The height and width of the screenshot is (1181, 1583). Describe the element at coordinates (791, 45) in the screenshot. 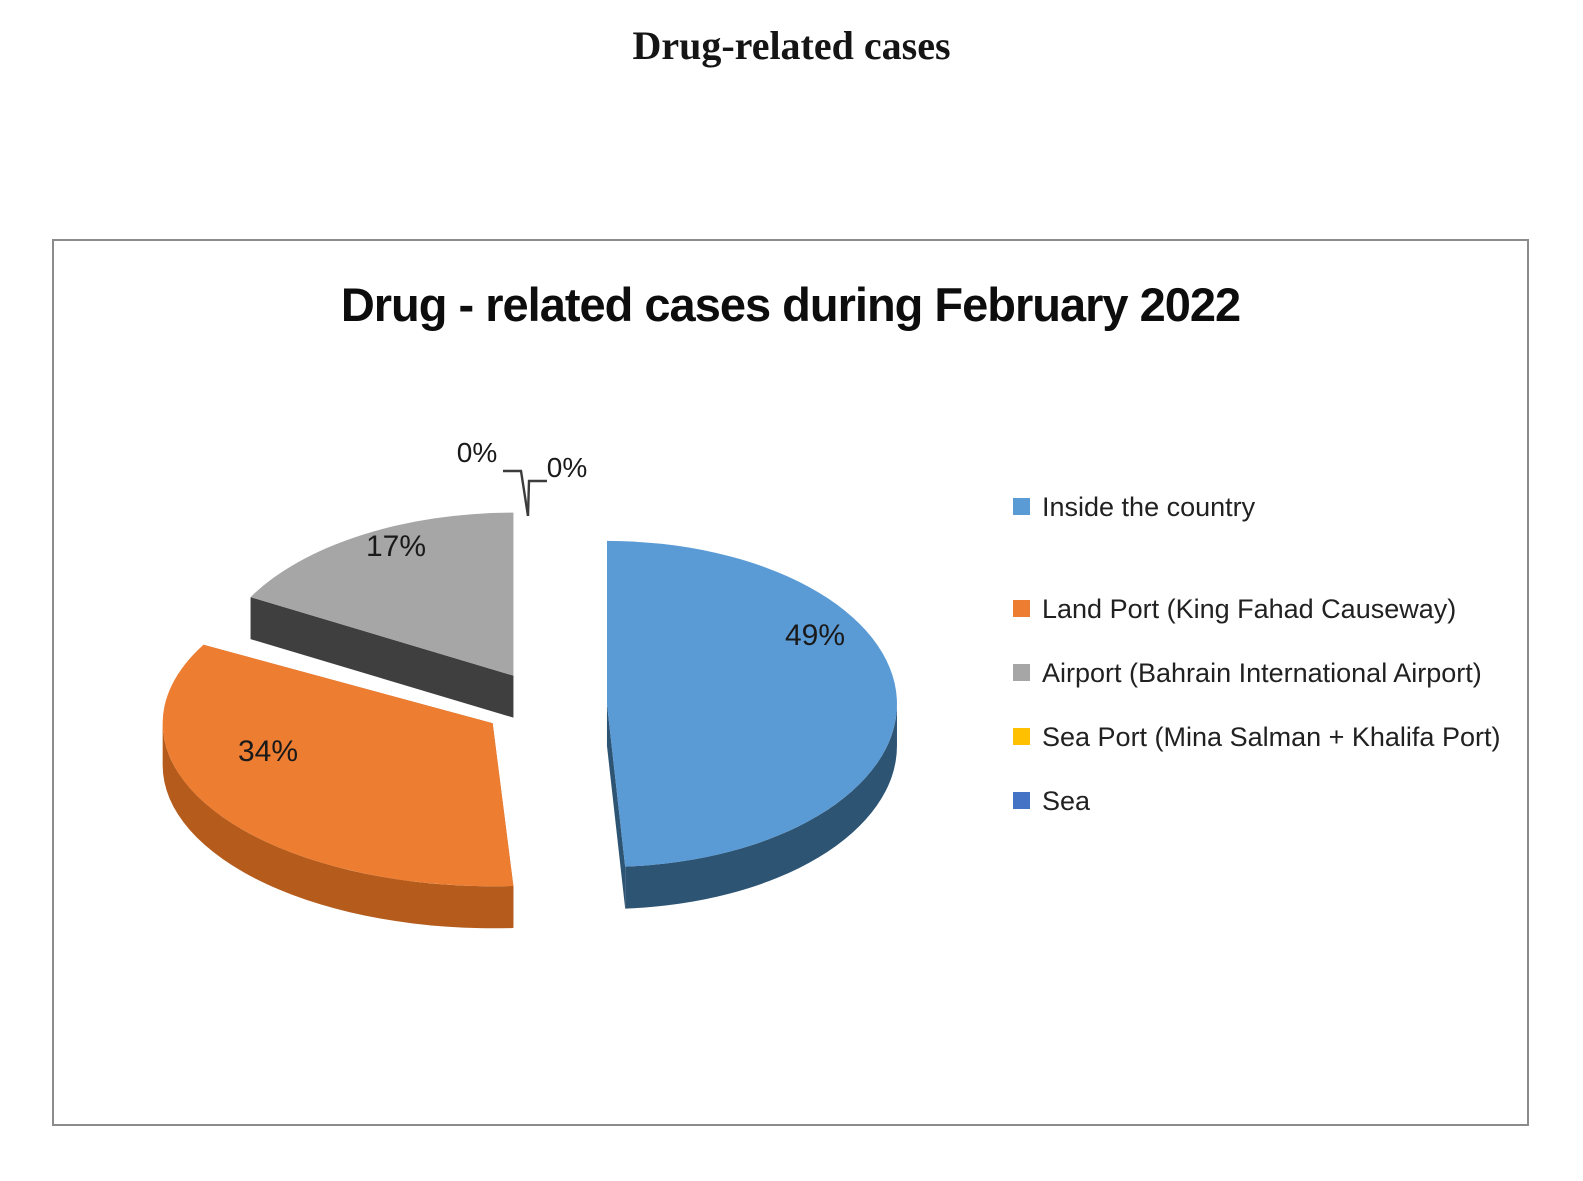

I see `page-title: Drug-related cases` at that location.